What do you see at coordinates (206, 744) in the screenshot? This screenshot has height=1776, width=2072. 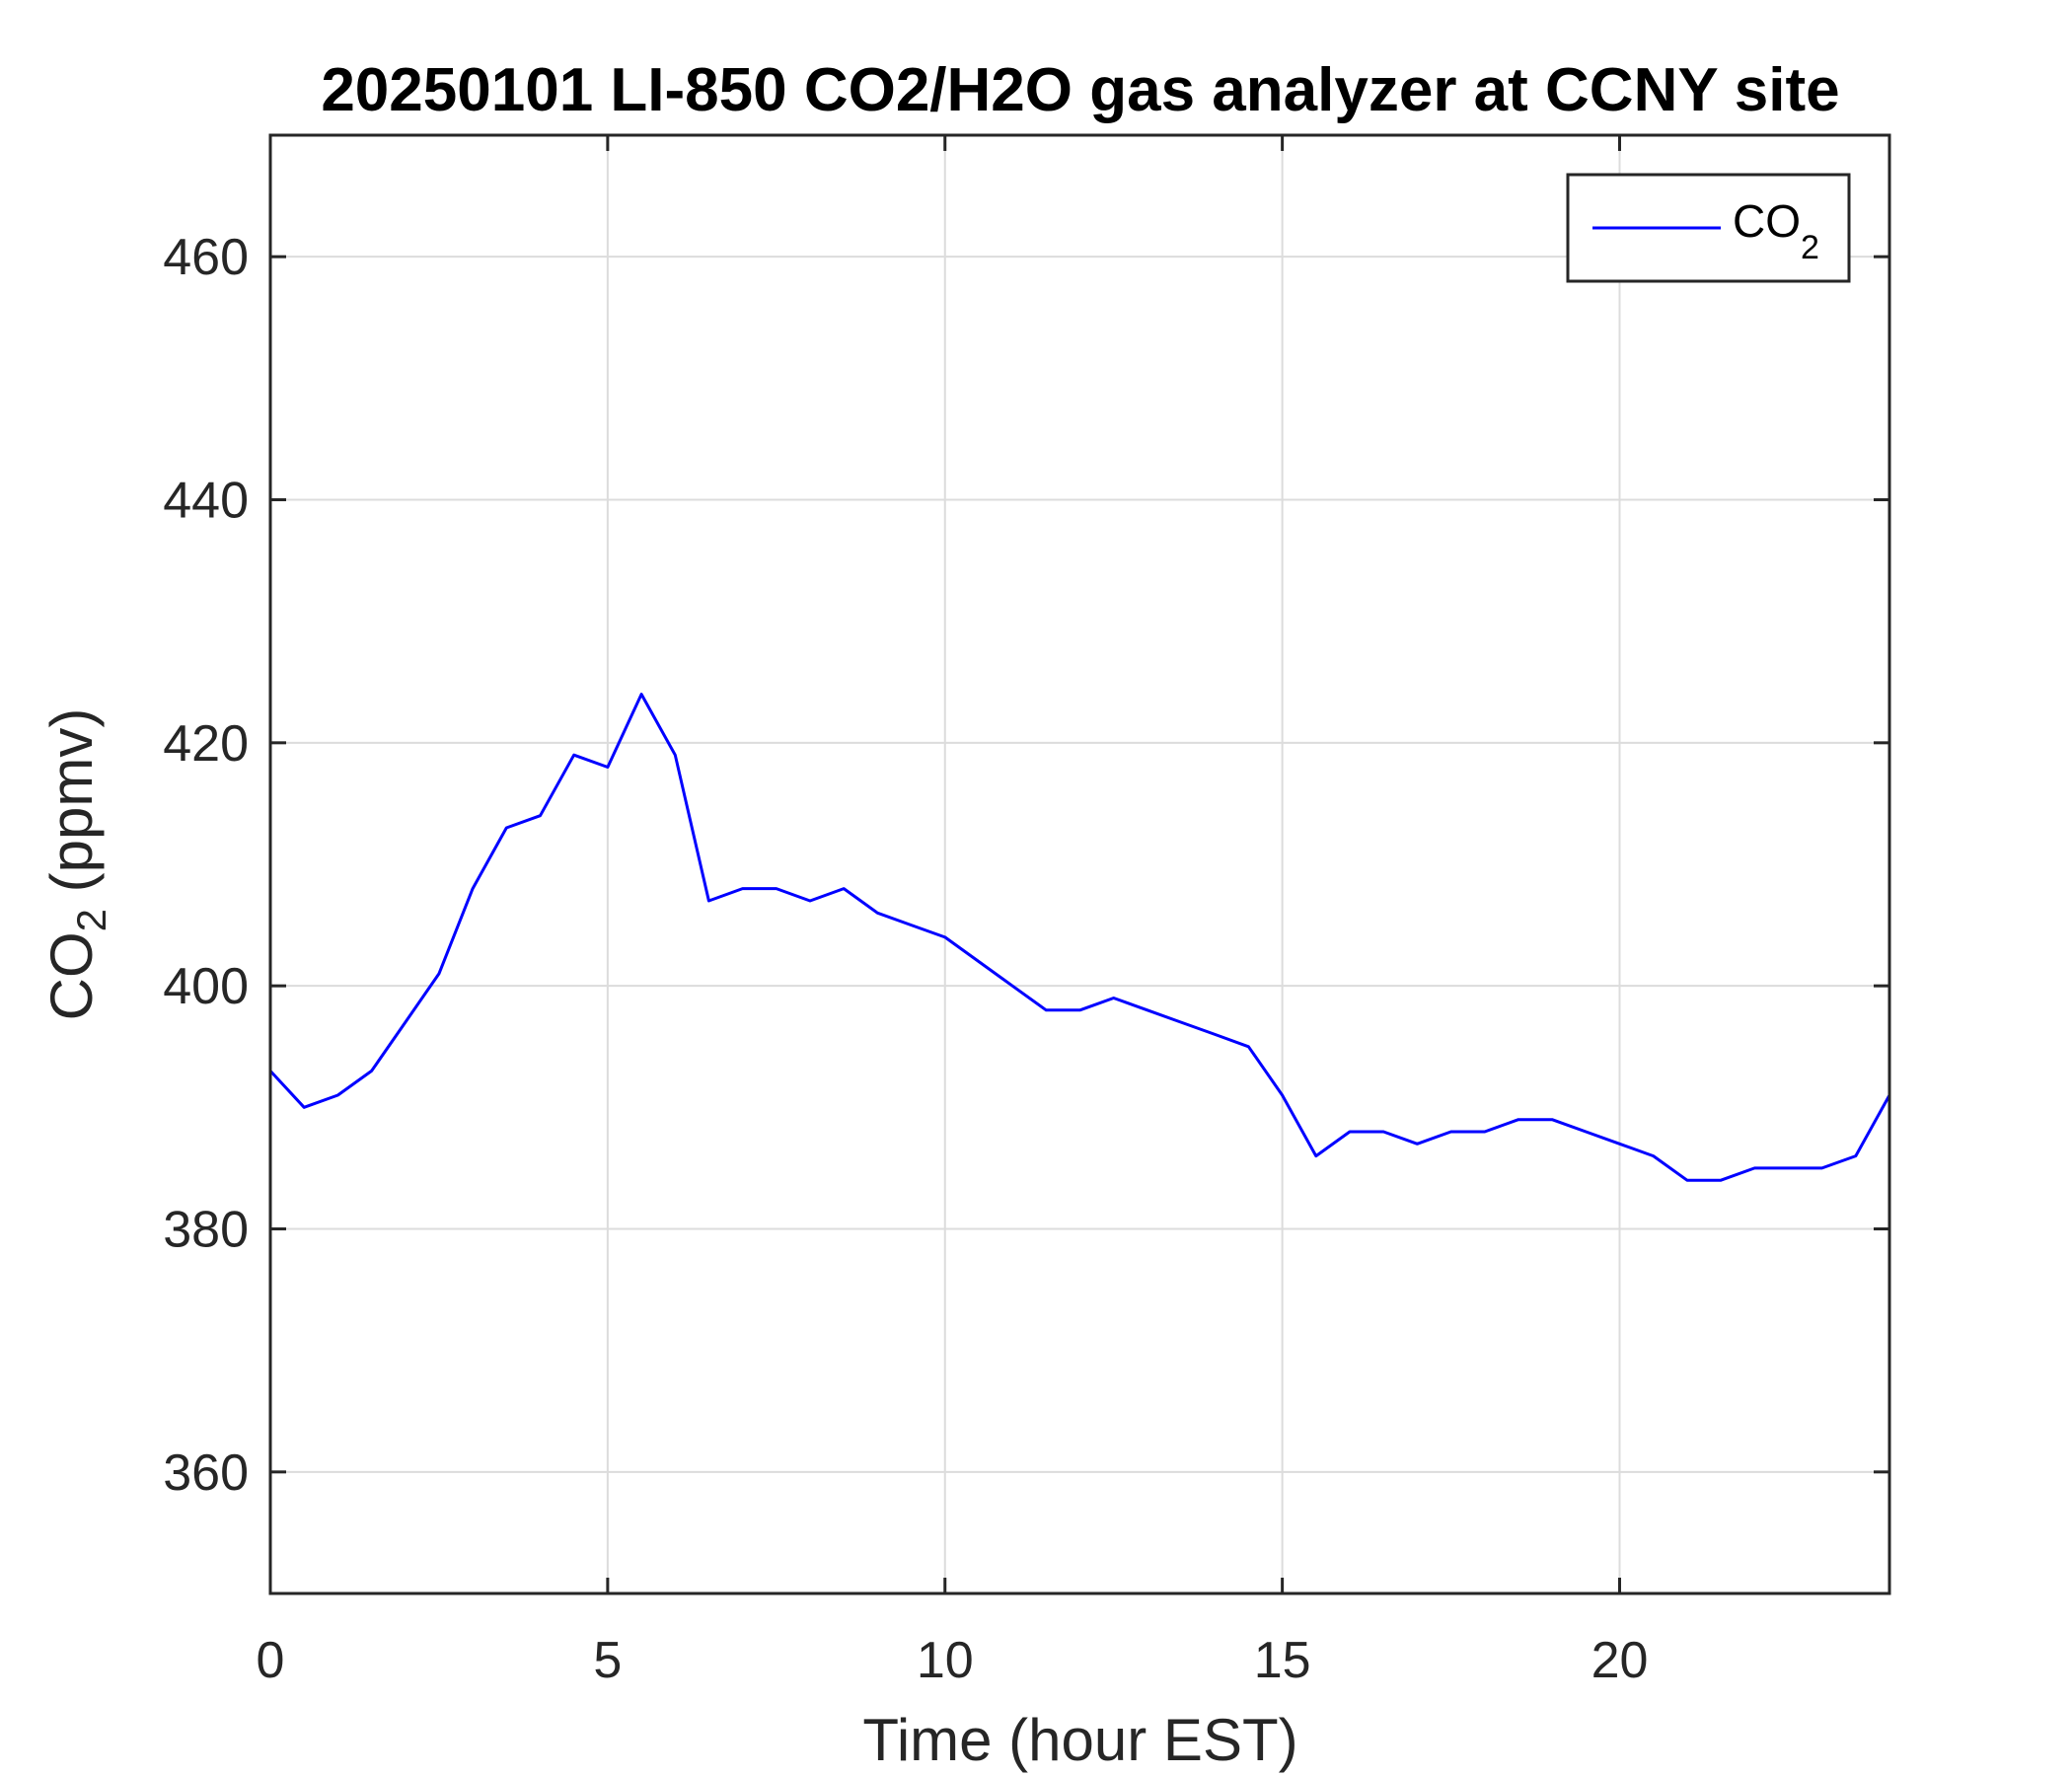 I see `y-tick-label: 420` at bounding box center [206, 744].